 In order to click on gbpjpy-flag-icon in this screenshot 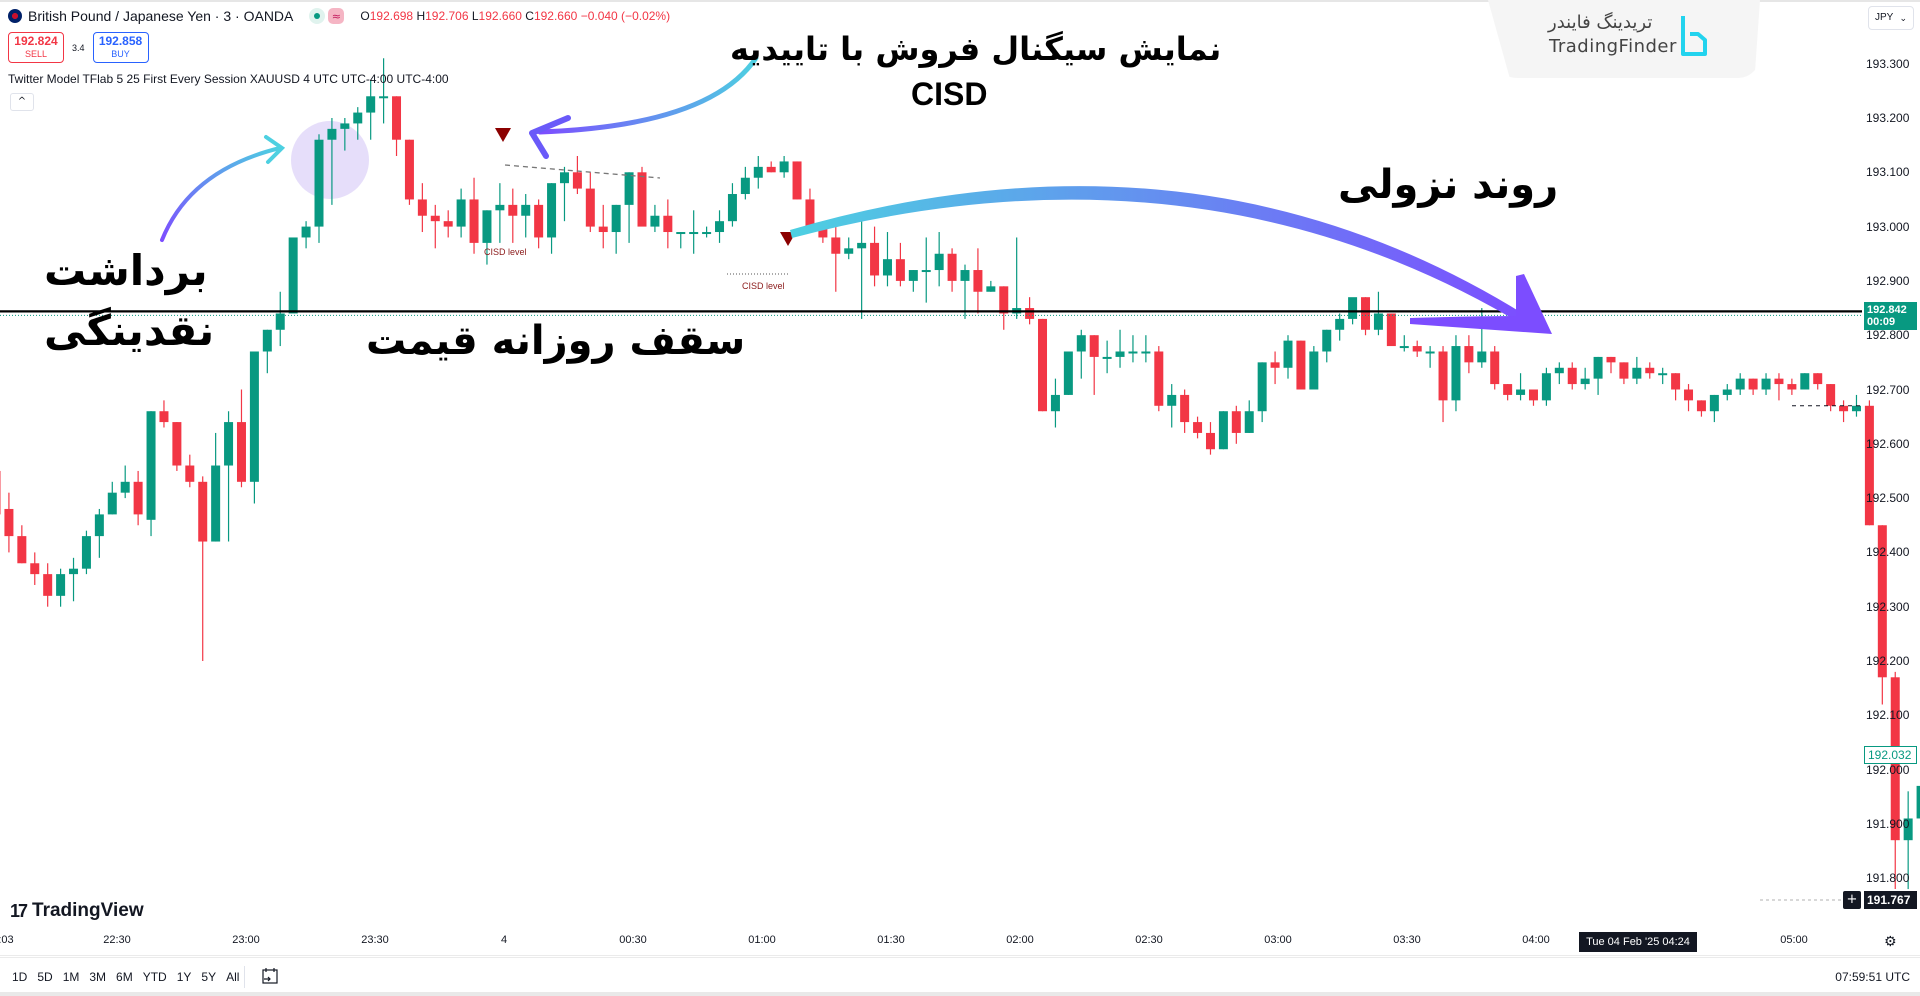, I will do `click(15, 16)`.